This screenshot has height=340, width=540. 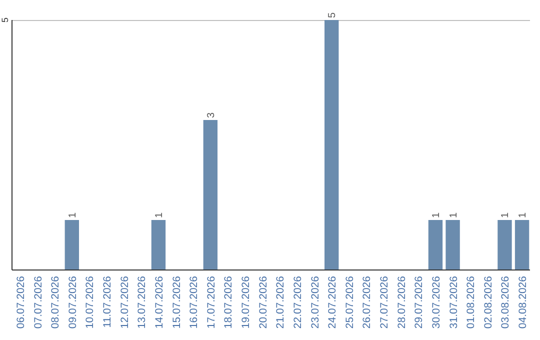 I want to click on x-tick-label: 29.07.2026, so click(x=419, y=302).